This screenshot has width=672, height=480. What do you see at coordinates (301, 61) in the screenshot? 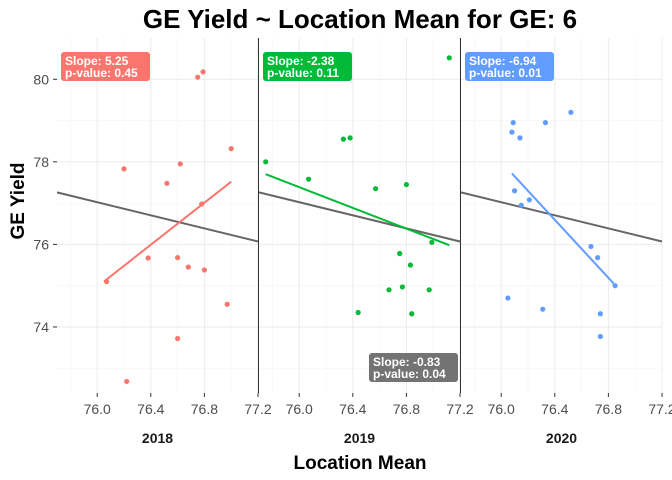
I see `annotation-2019-slope: Slope: -2.38` at bounding box center [301, 61].